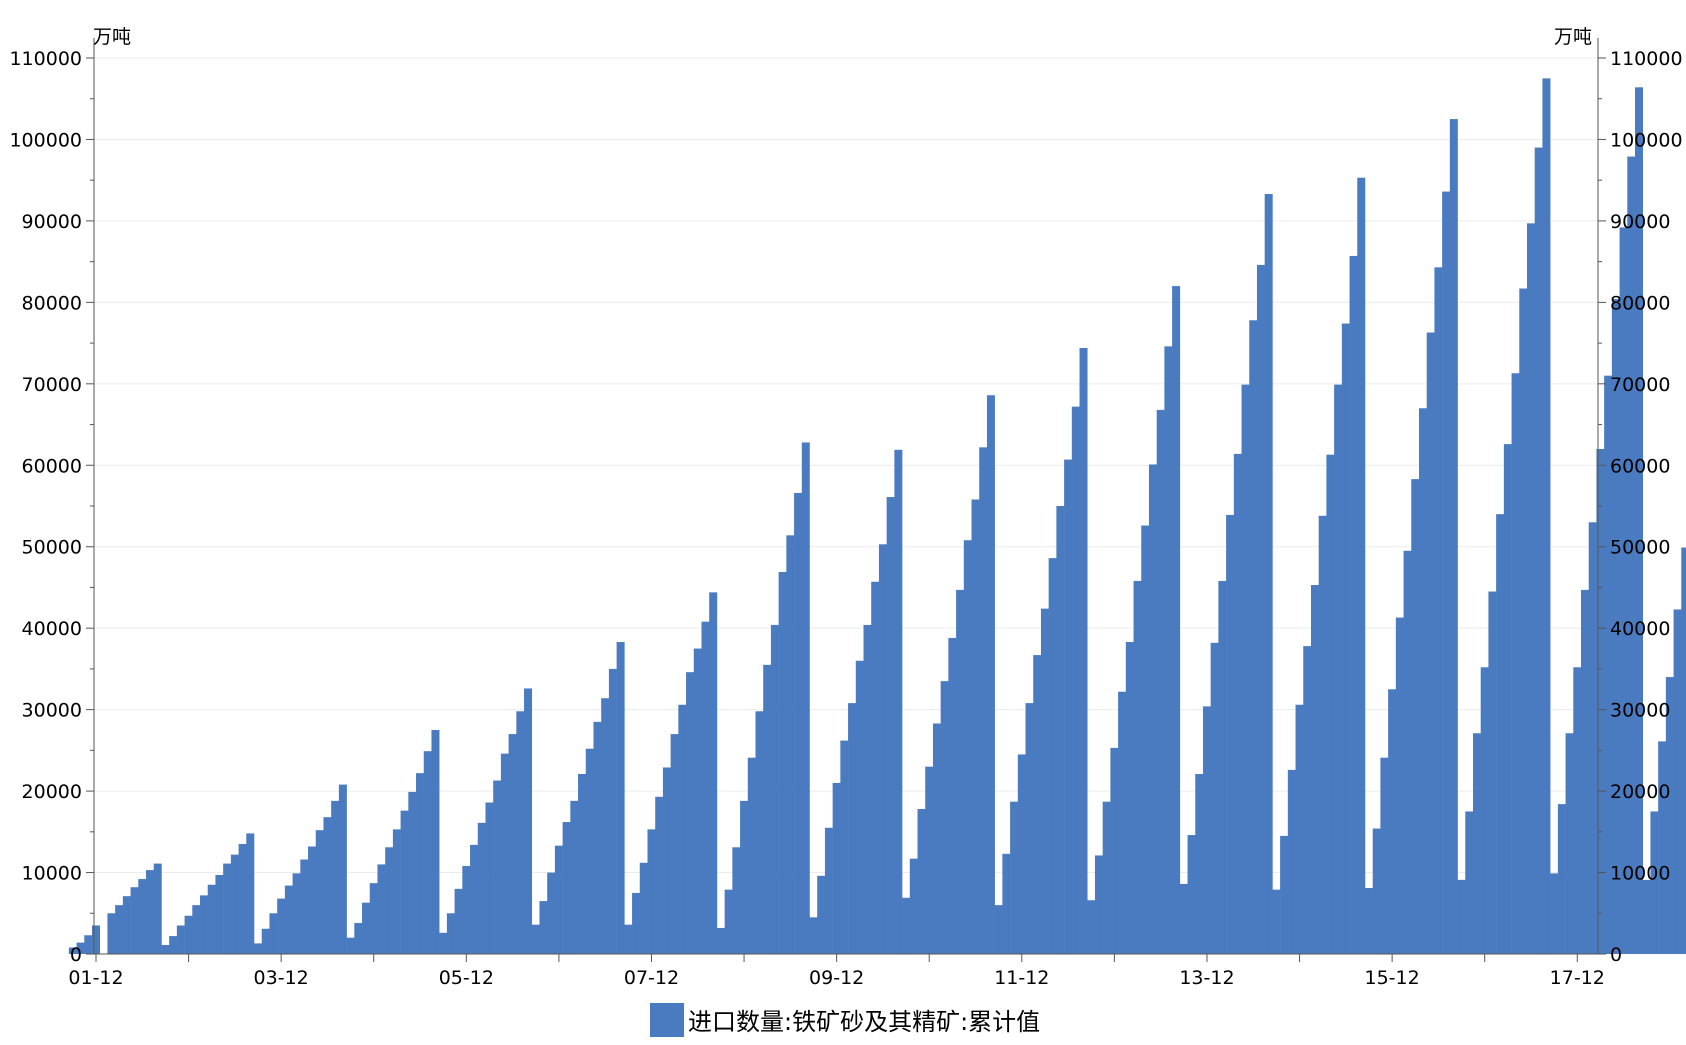 This screenshot has height=1045, width=1686. Describe the element at coordinates (52, 792) in the screenshot. I see `y-tick-label-left: 20000` at that location.